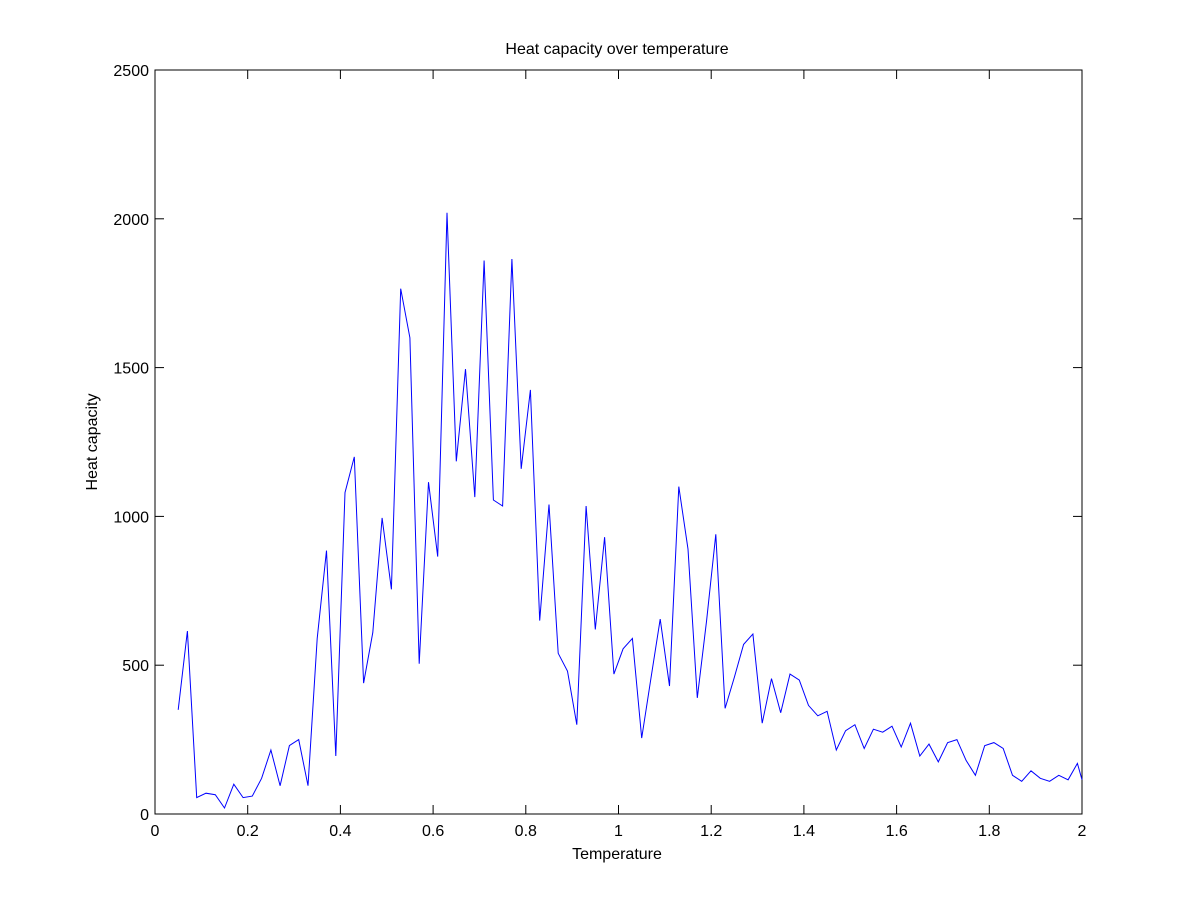 The height and width of the screenshot is (916, 1196). I want to click on x-axis-label: Temperature, so click(617, 854).